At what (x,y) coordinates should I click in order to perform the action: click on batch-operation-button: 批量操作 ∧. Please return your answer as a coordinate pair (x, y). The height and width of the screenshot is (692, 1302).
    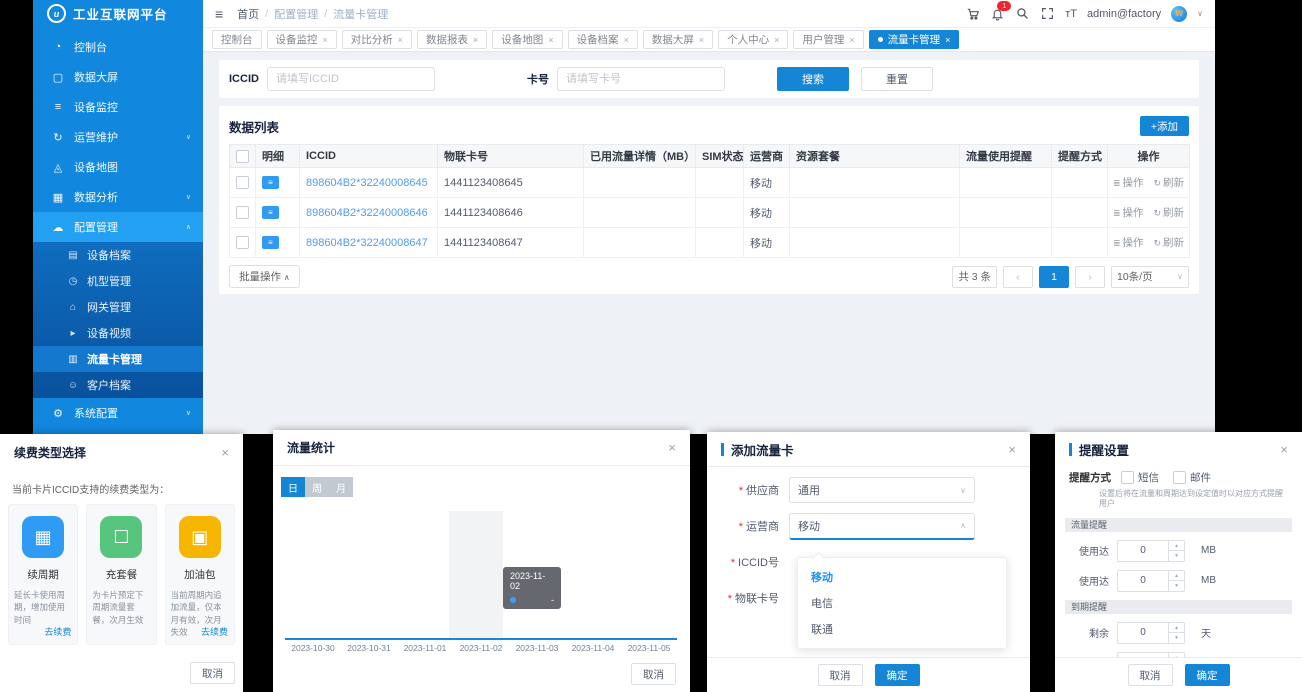
    Looking at the image, I should click on (264, 276).